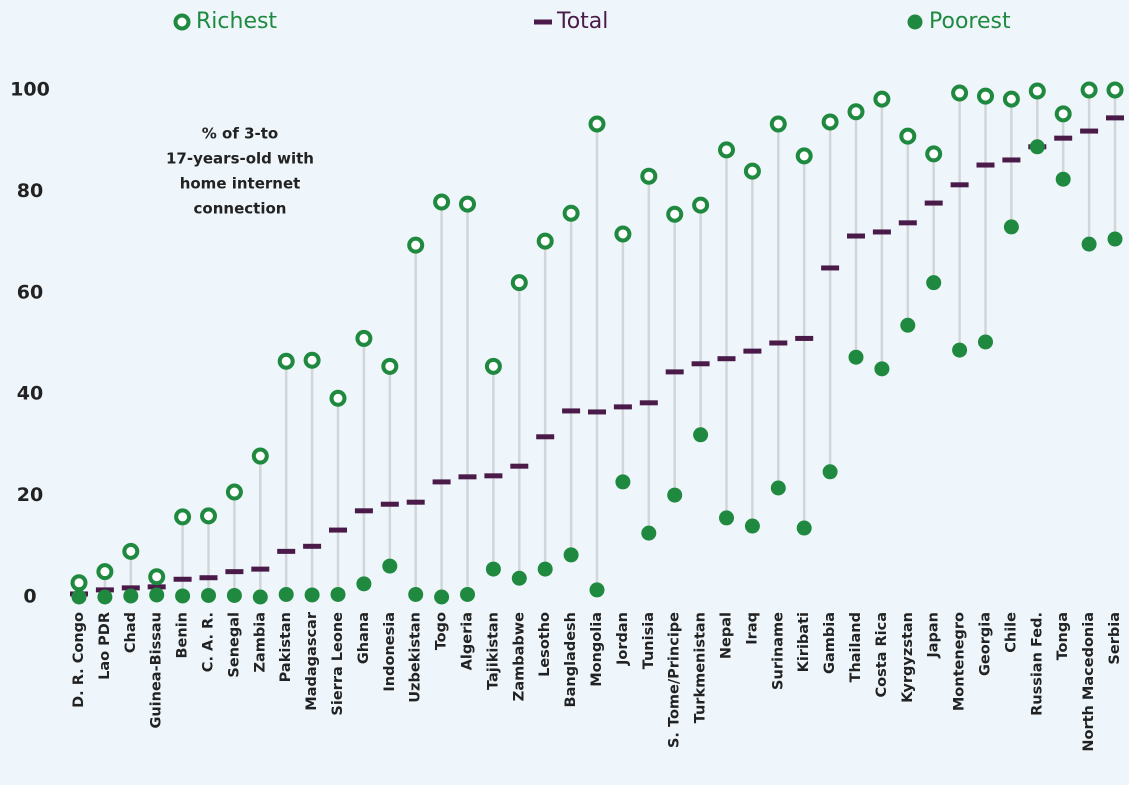 This screenshot has height=785, width=1129. What do you see at coordinates (752, 628) in the screenshot?
I see `x-tick-label: Iraq` at bounding box center [752, 628].